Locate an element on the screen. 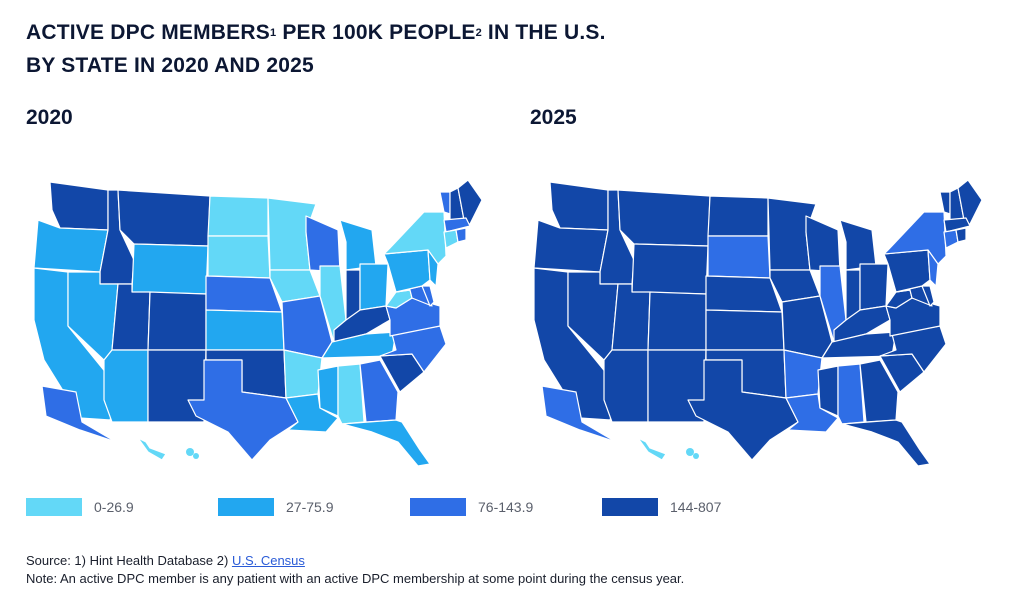 This screenshot has height=611, width=1024. state-co-2020 is located at coordinates (177, 321).